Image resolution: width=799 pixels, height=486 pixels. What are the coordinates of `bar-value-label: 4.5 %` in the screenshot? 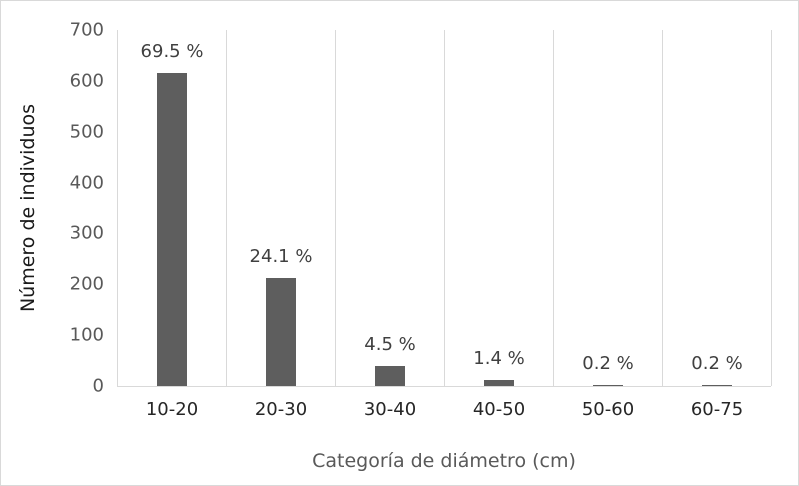 It's located at (390, 344).